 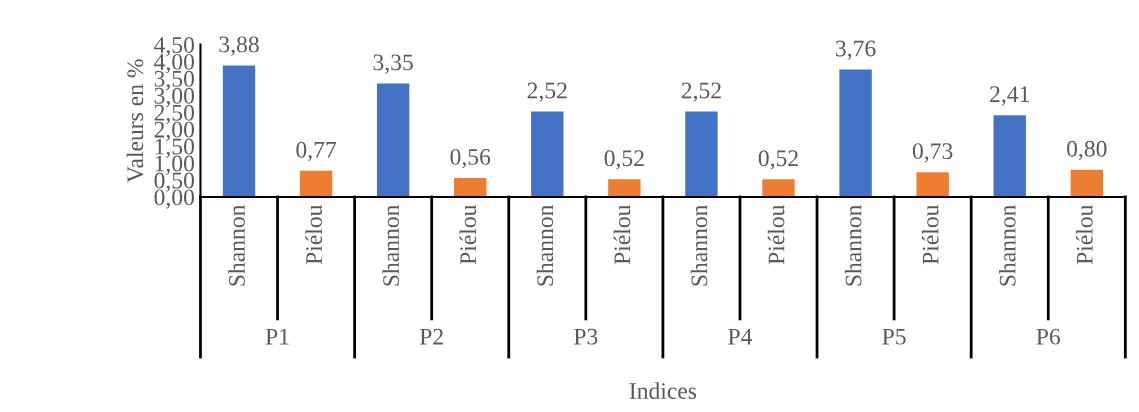 I want to click on text: P1, so click(x=277, y=336).